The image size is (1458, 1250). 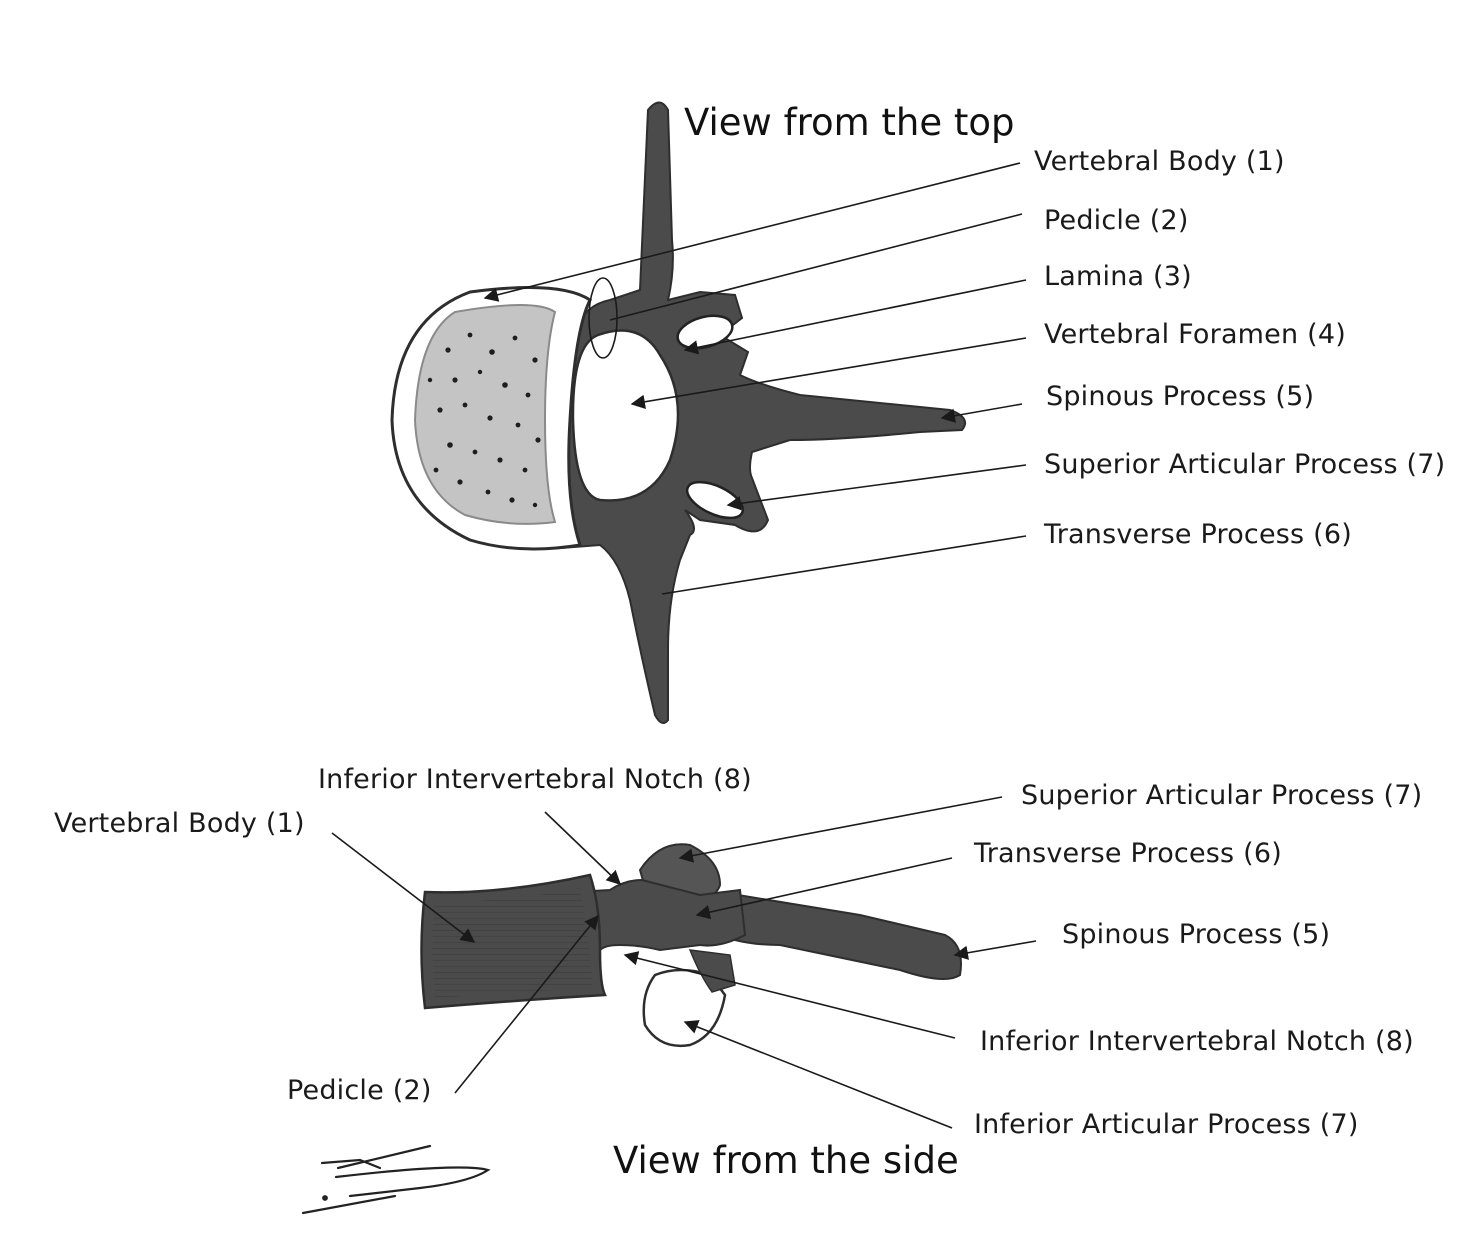 I want to click on top-bone-shape, so click(x=761, y=413).